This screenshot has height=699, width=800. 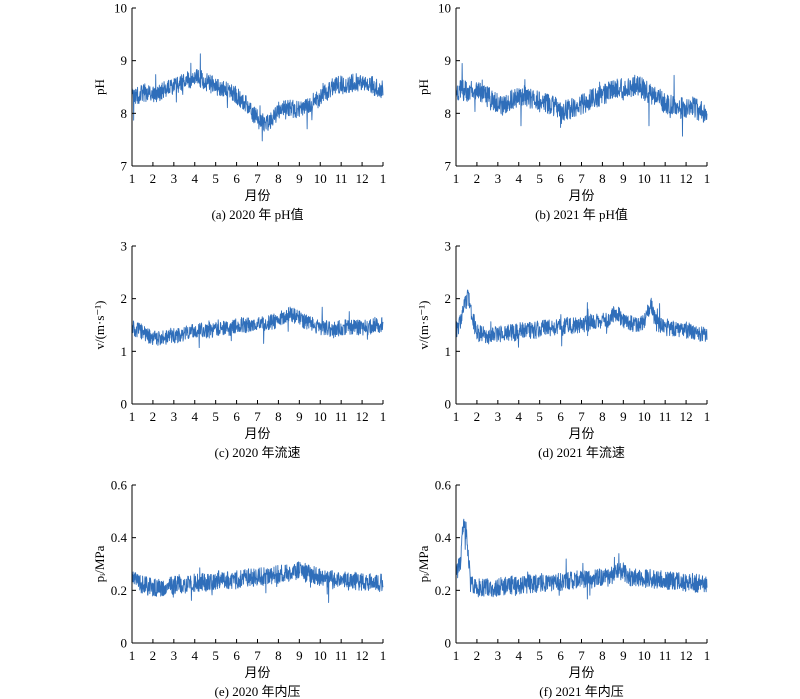 What do you see at coordinates (258, 452) in the screenshot?
I see `subfigure-caption: (c) 2020 年流速` at bounding box center [258, 452].